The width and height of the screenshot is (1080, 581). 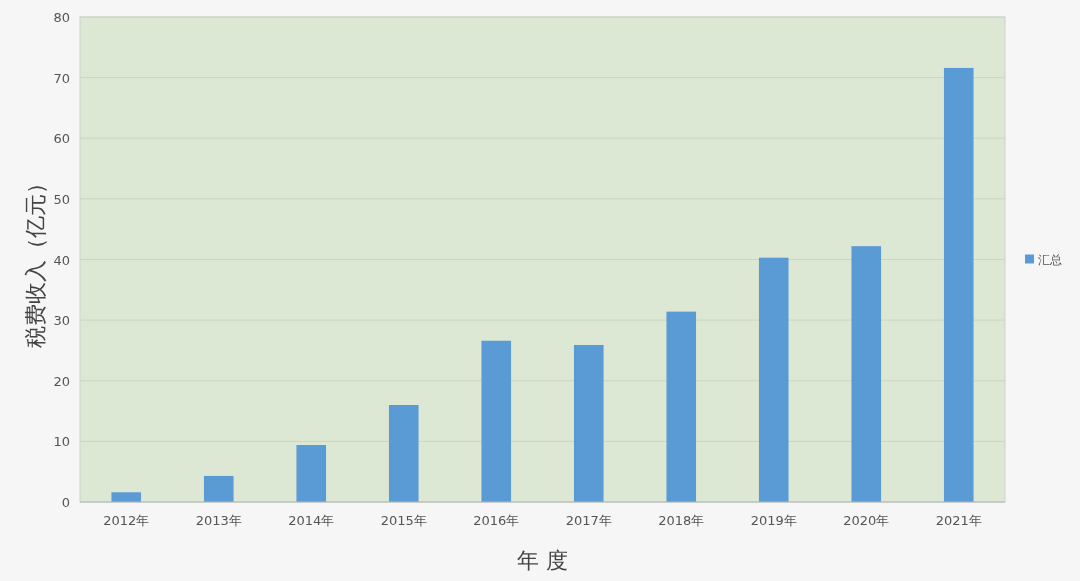 I want to click on y-axis-title: 税费收入（亿元）, so click(x=35, y=259).